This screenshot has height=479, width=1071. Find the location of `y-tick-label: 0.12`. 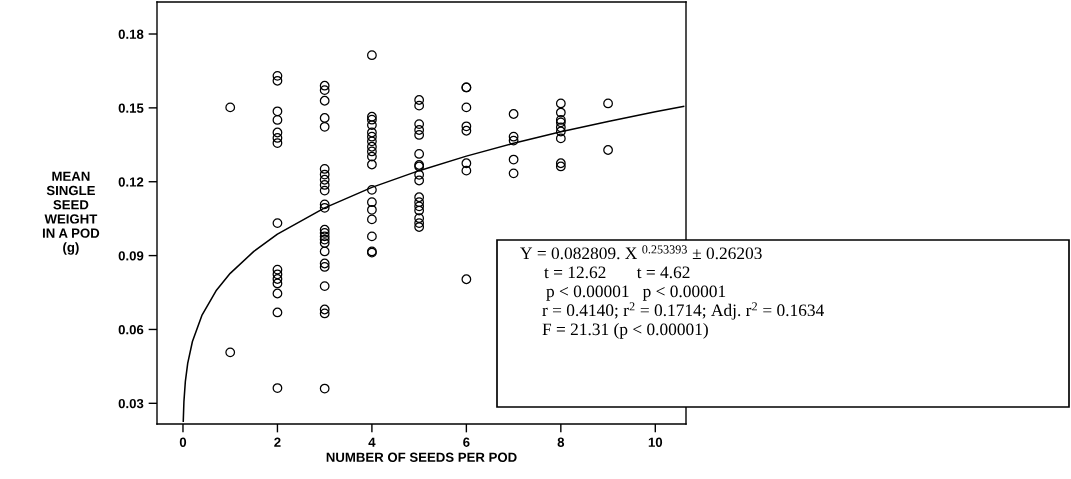

y-tick-label: 0.12 is located at coordinates (131, 182).